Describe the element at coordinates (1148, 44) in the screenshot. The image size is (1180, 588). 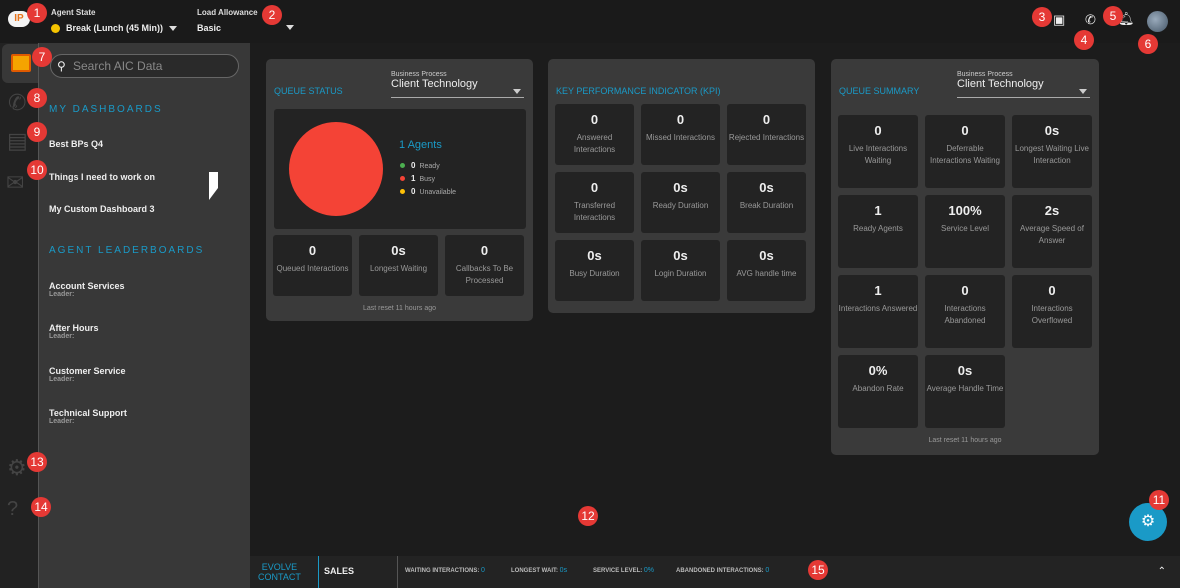
I see `annotation-badge: 6` at that location.